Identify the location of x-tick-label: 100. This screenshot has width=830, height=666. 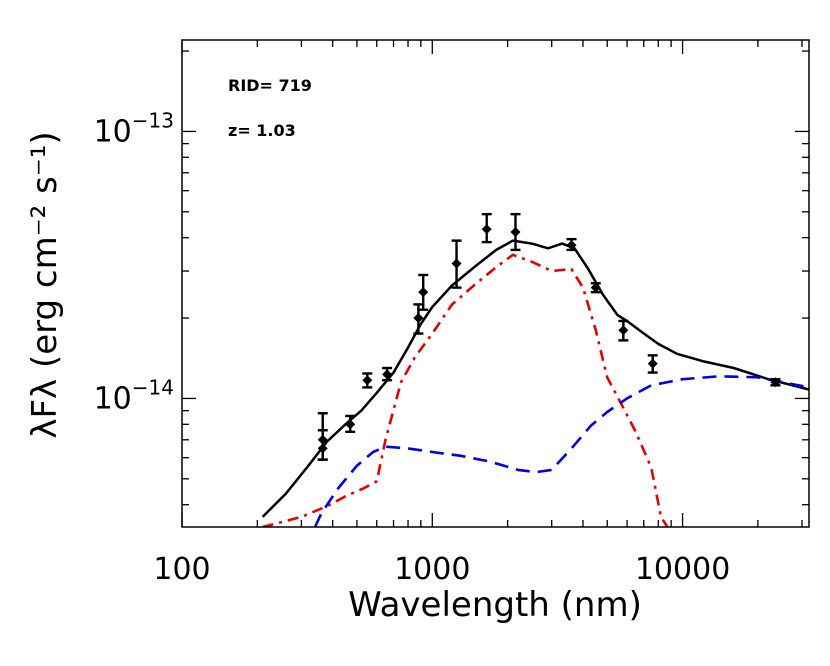
(181, 569).